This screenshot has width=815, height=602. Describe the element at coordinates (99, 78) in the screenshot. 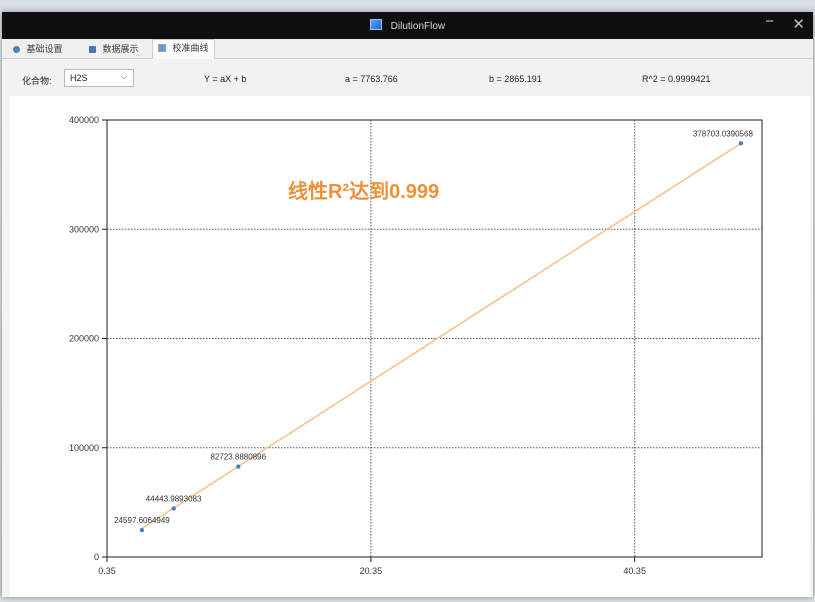

I see `compound-select: H2S ⌵` at that location.